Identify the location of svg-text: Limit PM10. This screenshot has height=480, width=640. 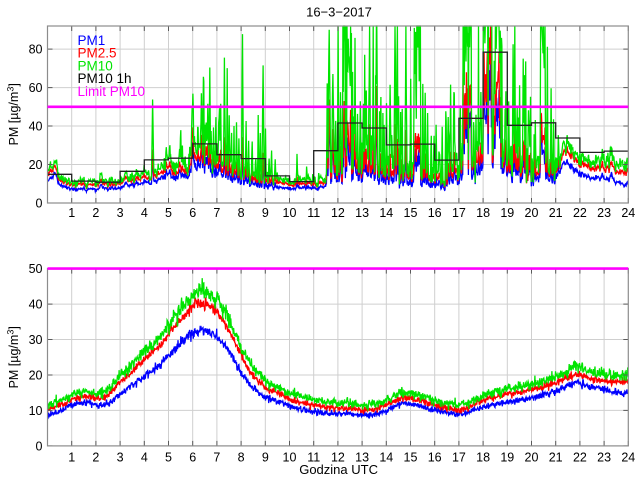
(112, 91).